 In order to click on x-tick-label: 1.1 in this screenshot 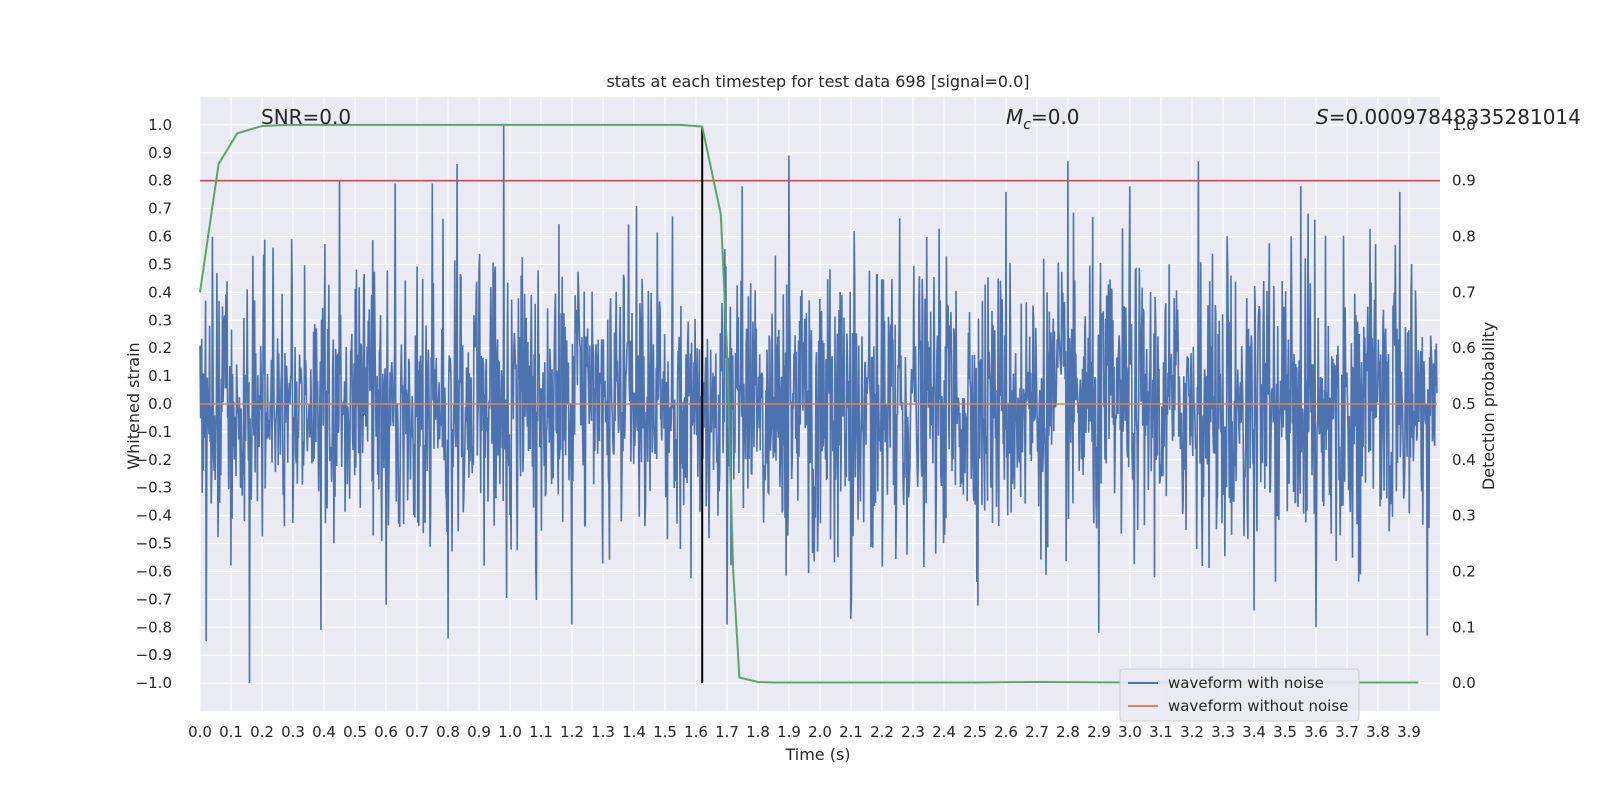, I will do `click(541, 732)`.